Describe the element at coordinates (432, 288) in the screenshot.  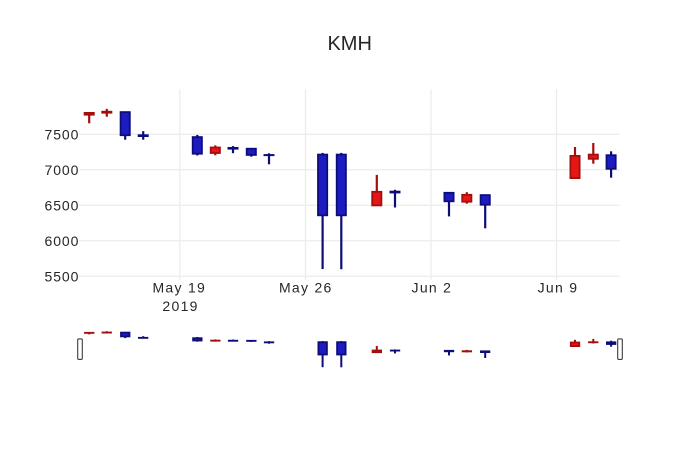
I see `svg-text: Jun 2` at that location.